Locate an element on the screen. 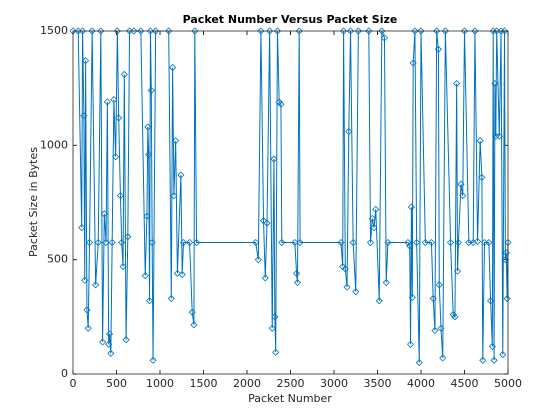 The image size is (560, 420). x-tick-label: 0 is located at coordinates (73, 383).